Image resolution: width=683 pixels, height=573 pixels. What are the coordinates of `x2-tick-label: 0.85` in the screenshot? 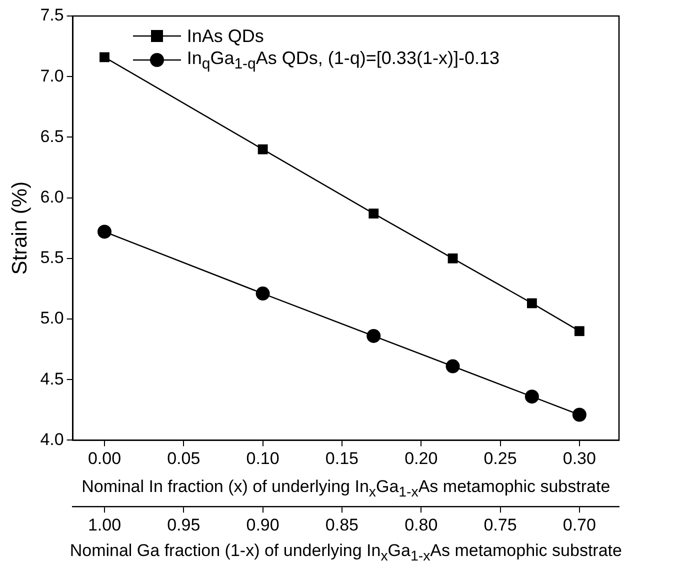 It's located at (342, 524).